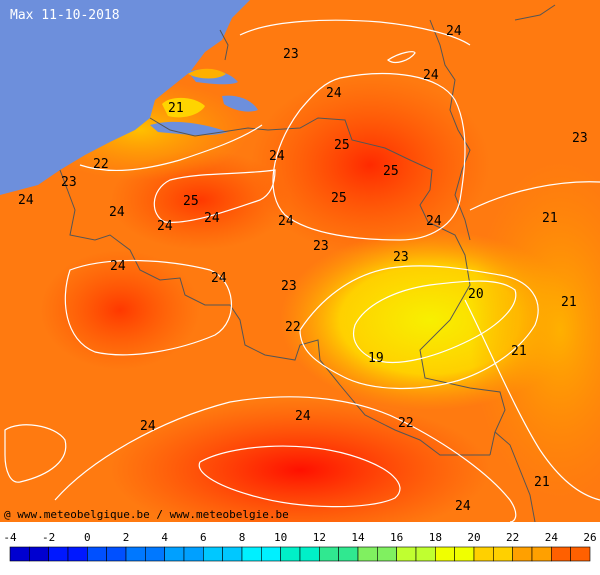 The height and width of the screenshot is (575, 600). Describe the element at coordinates (319, 537) in the screenshot. I see `legend-tick-label: 12` at that location.